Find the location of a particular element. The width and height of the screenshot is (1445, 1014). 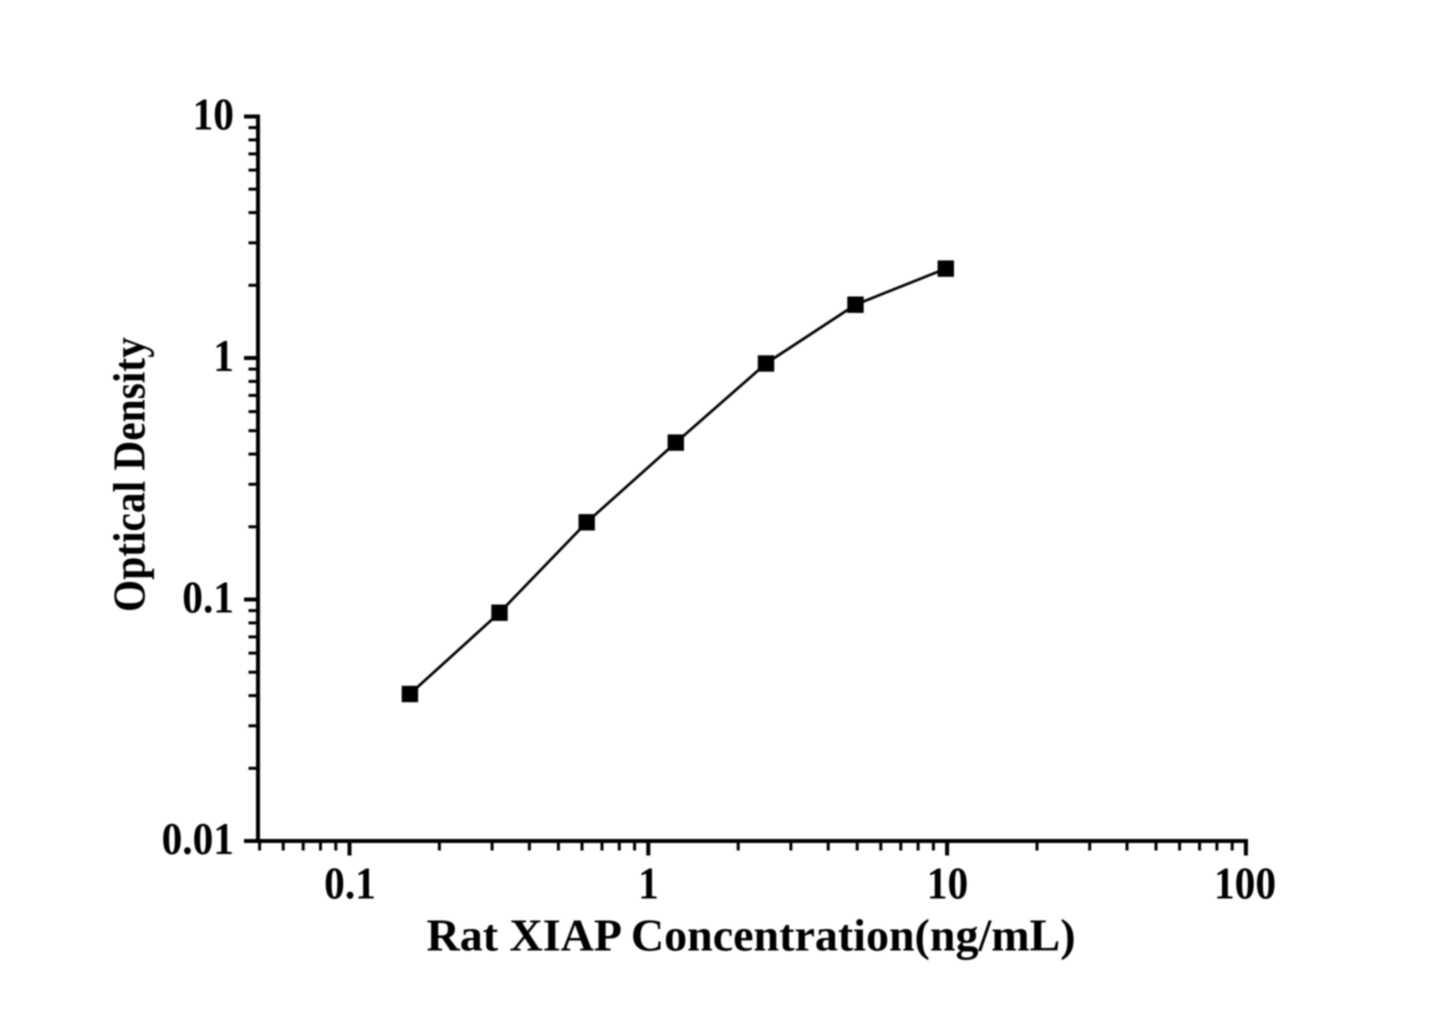

svg-text: Rat XIAP Concentration(ng/mL) is located at coordinates (750, 935).